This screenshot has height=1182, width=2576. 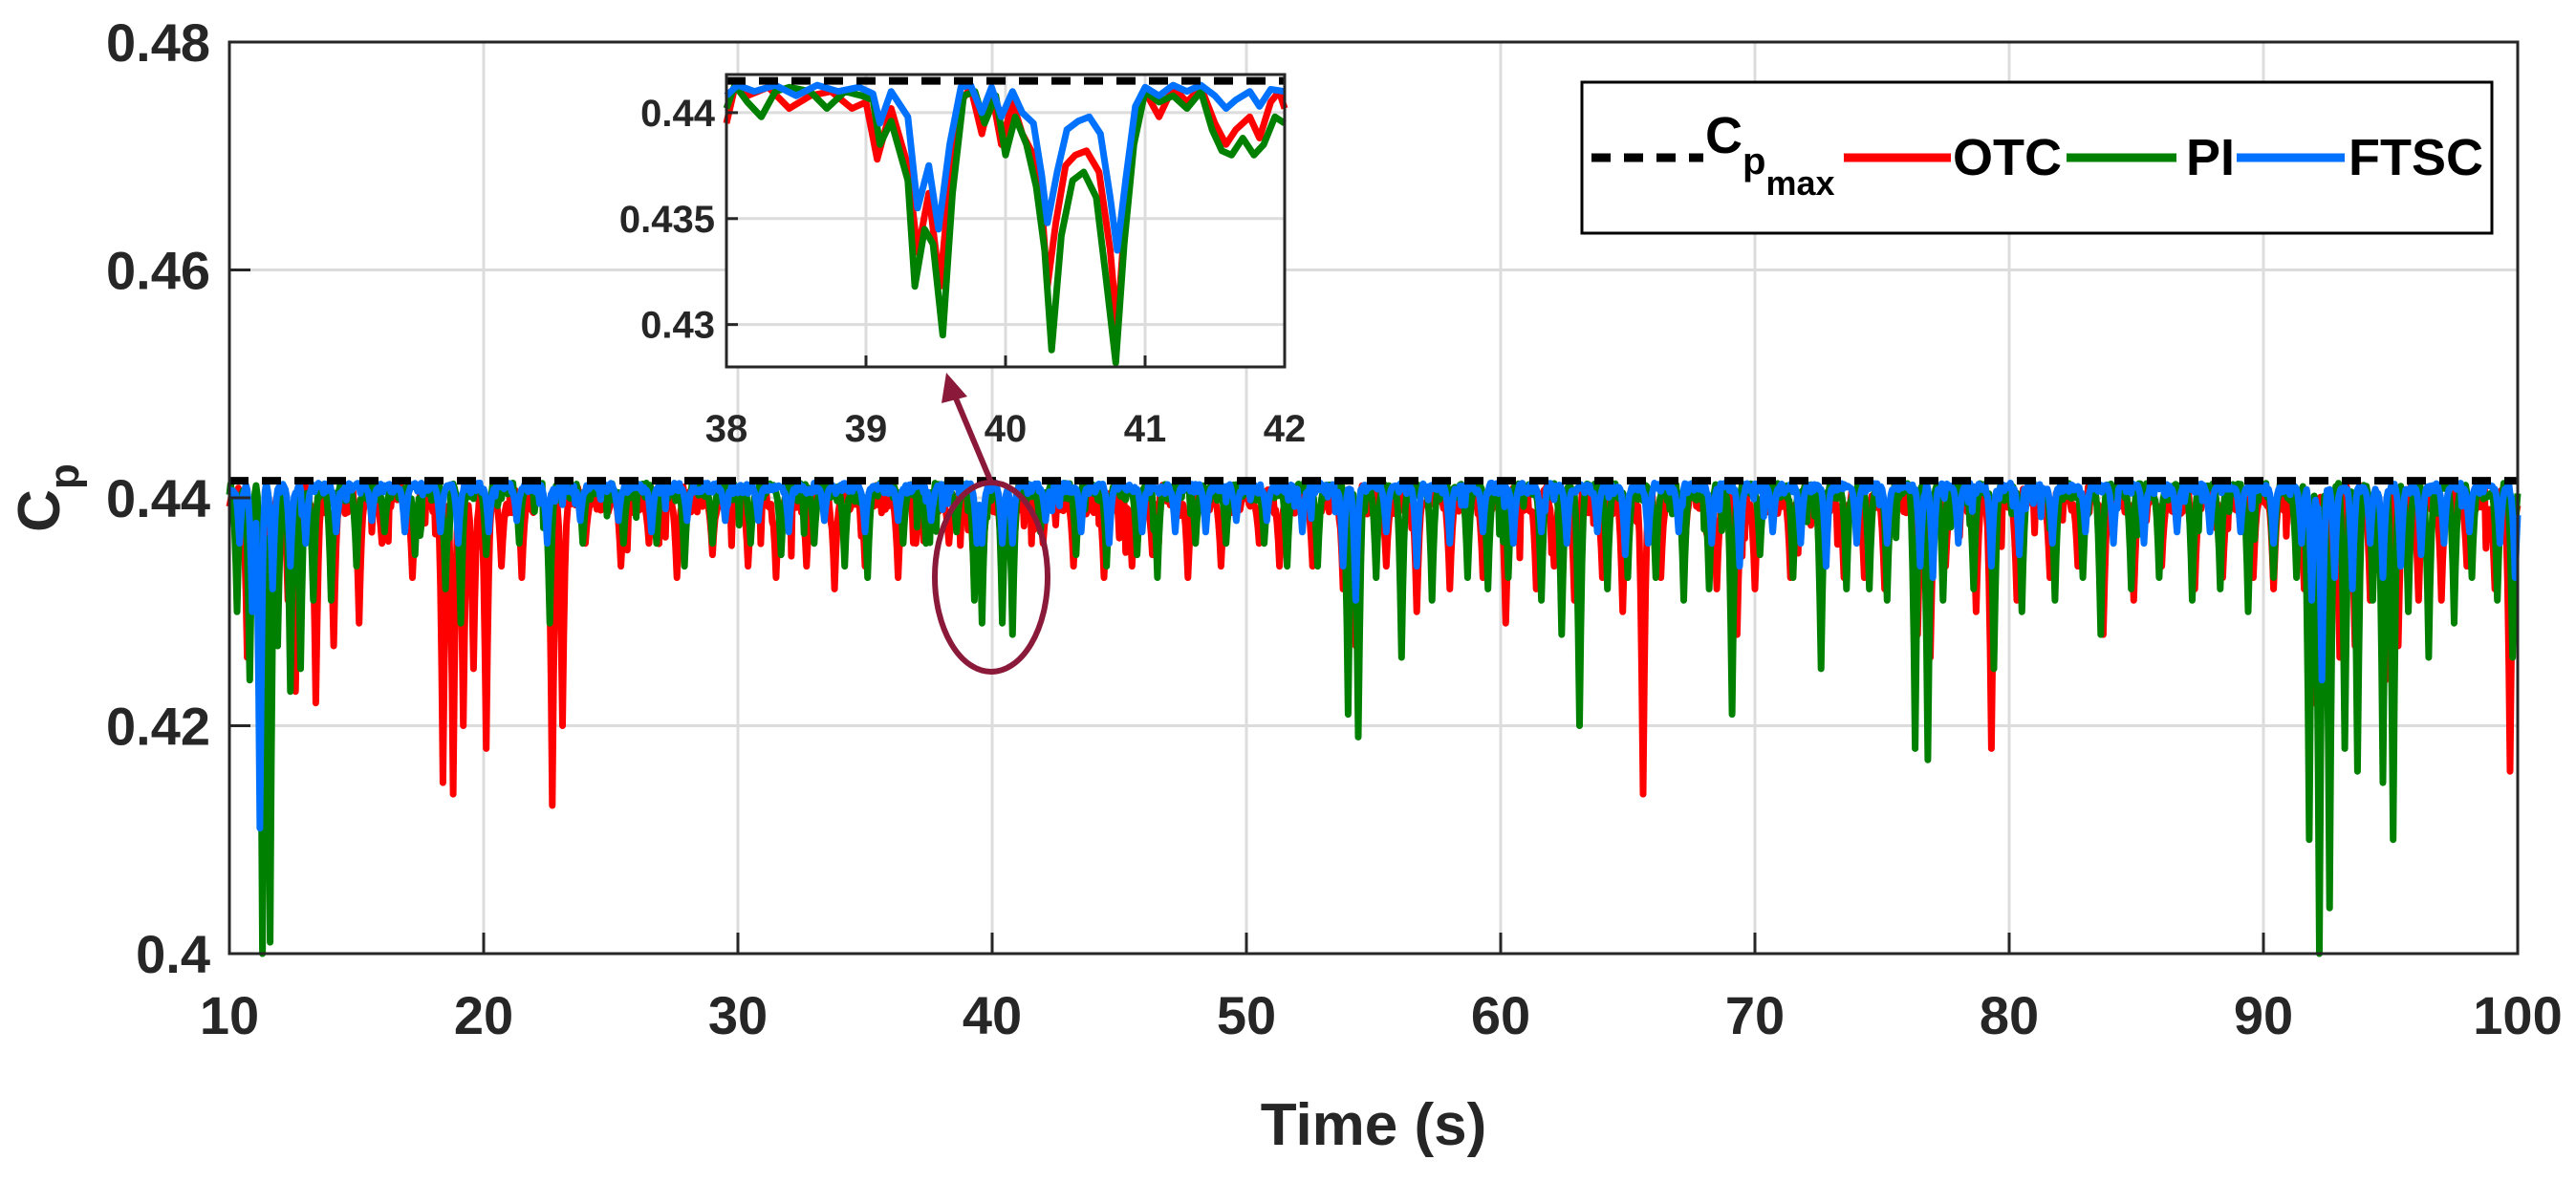 What do you see at coordinates (2010, 1015) in the screenshot?
I see `main-x-tick-label: 80` at bounding box center [2010, 1015].